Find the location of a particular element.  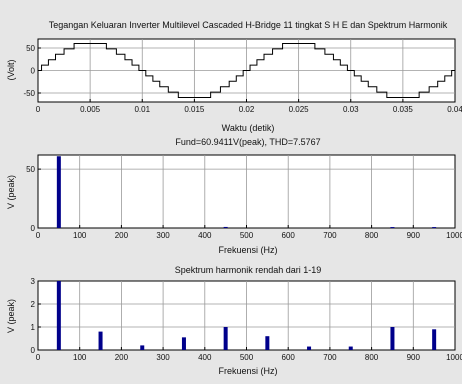

spectrum-ytick-label: 0 is located at coordinates (33, 228).